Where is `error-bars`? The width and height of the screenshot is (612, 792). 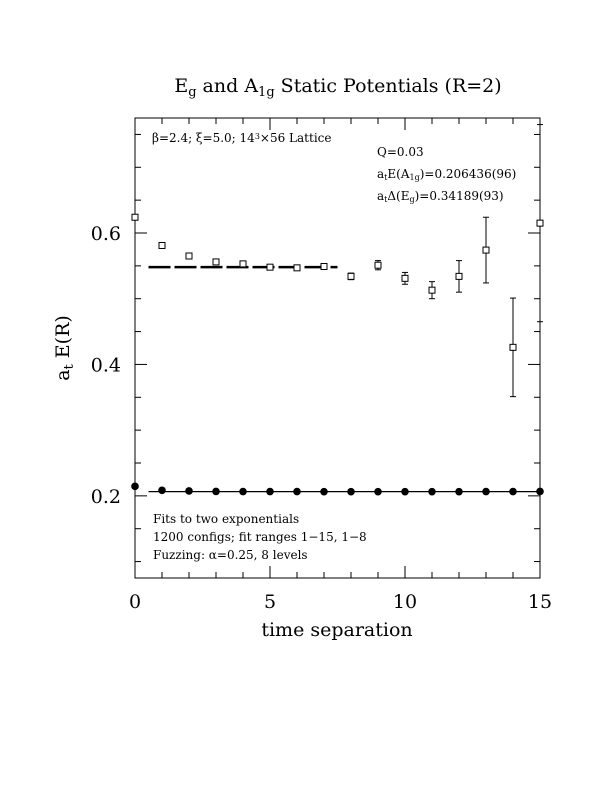
error-bars is located at coordinates (445, 261).